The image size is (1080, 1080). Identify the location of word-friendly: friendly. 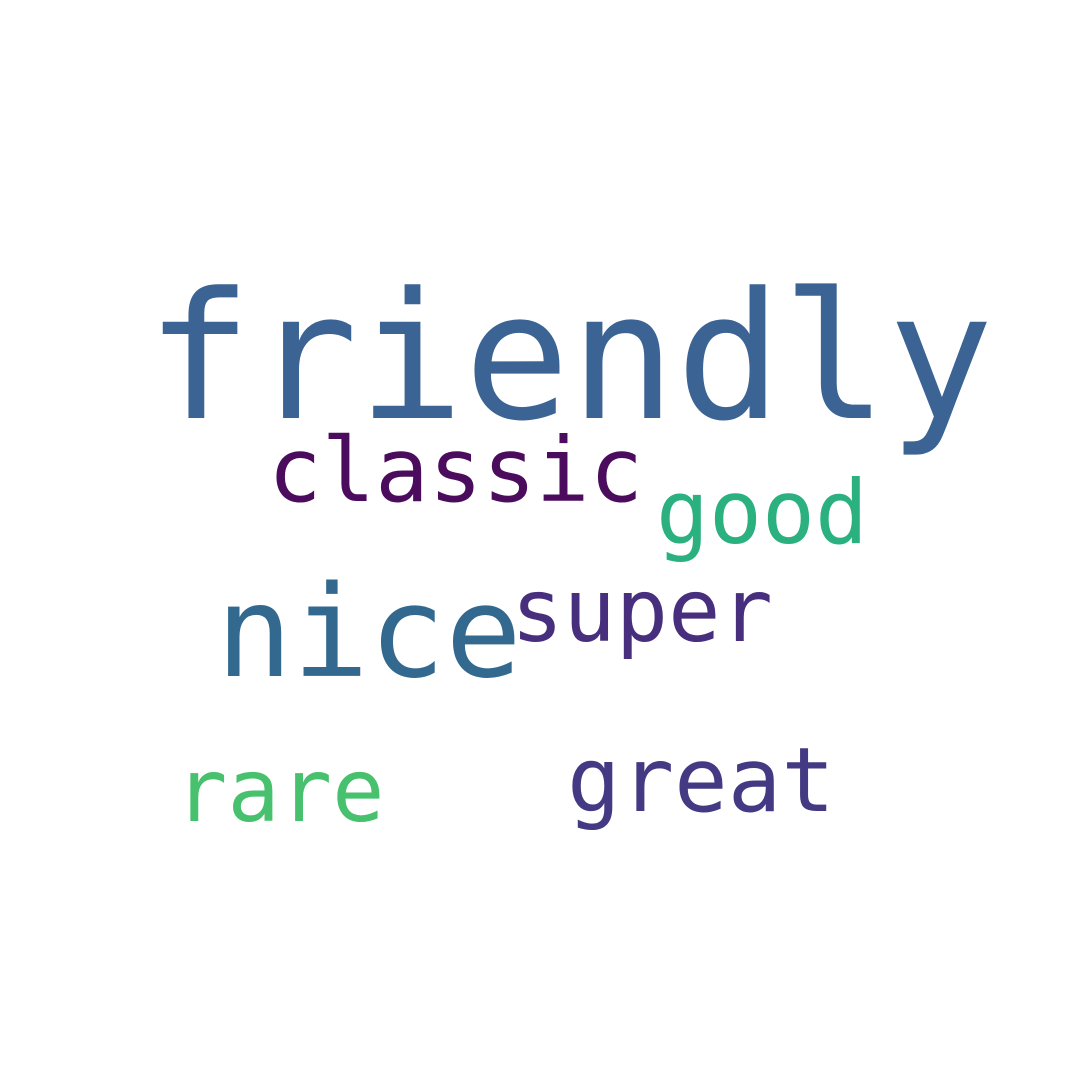
(570, 357).